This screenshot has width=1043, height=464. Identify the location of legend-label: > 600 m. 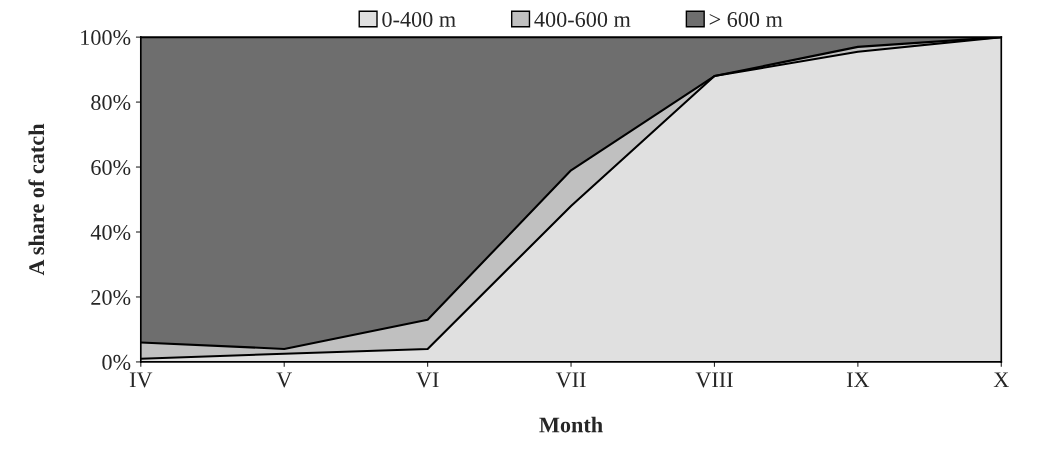
(746, 19).